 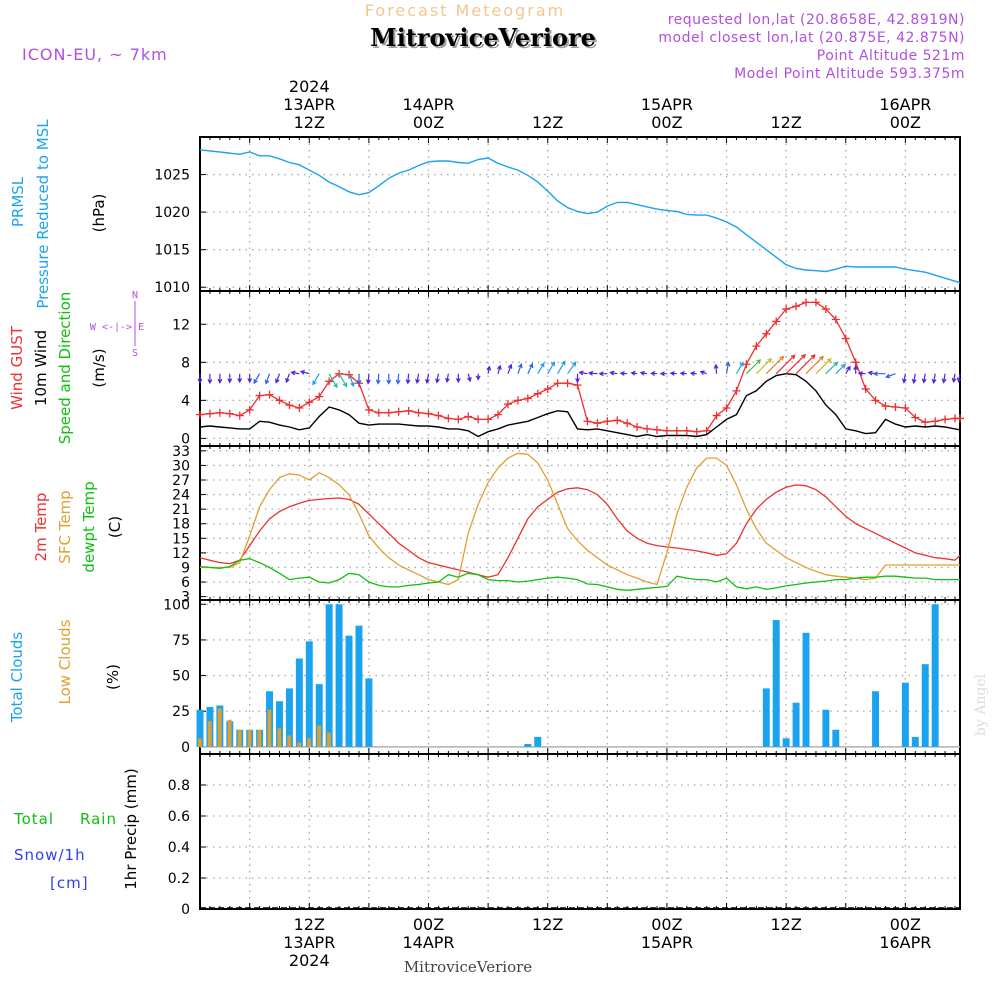 I want to click on snow-unit: [cm], so click(x=69, y=883).